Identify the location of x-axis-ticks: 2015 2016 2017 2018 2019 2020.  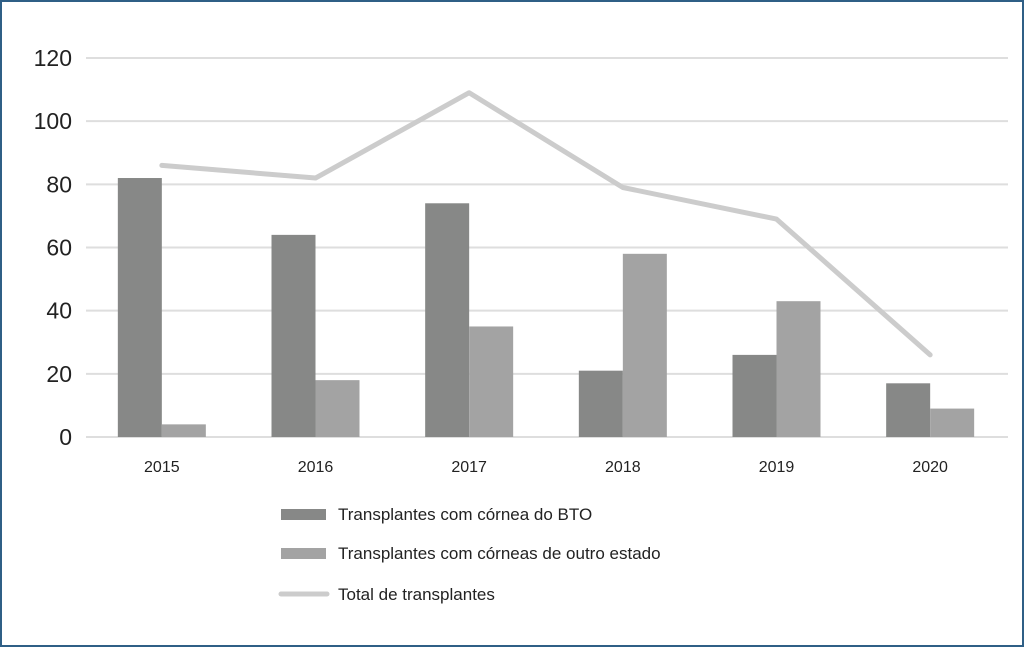
(546, 467).